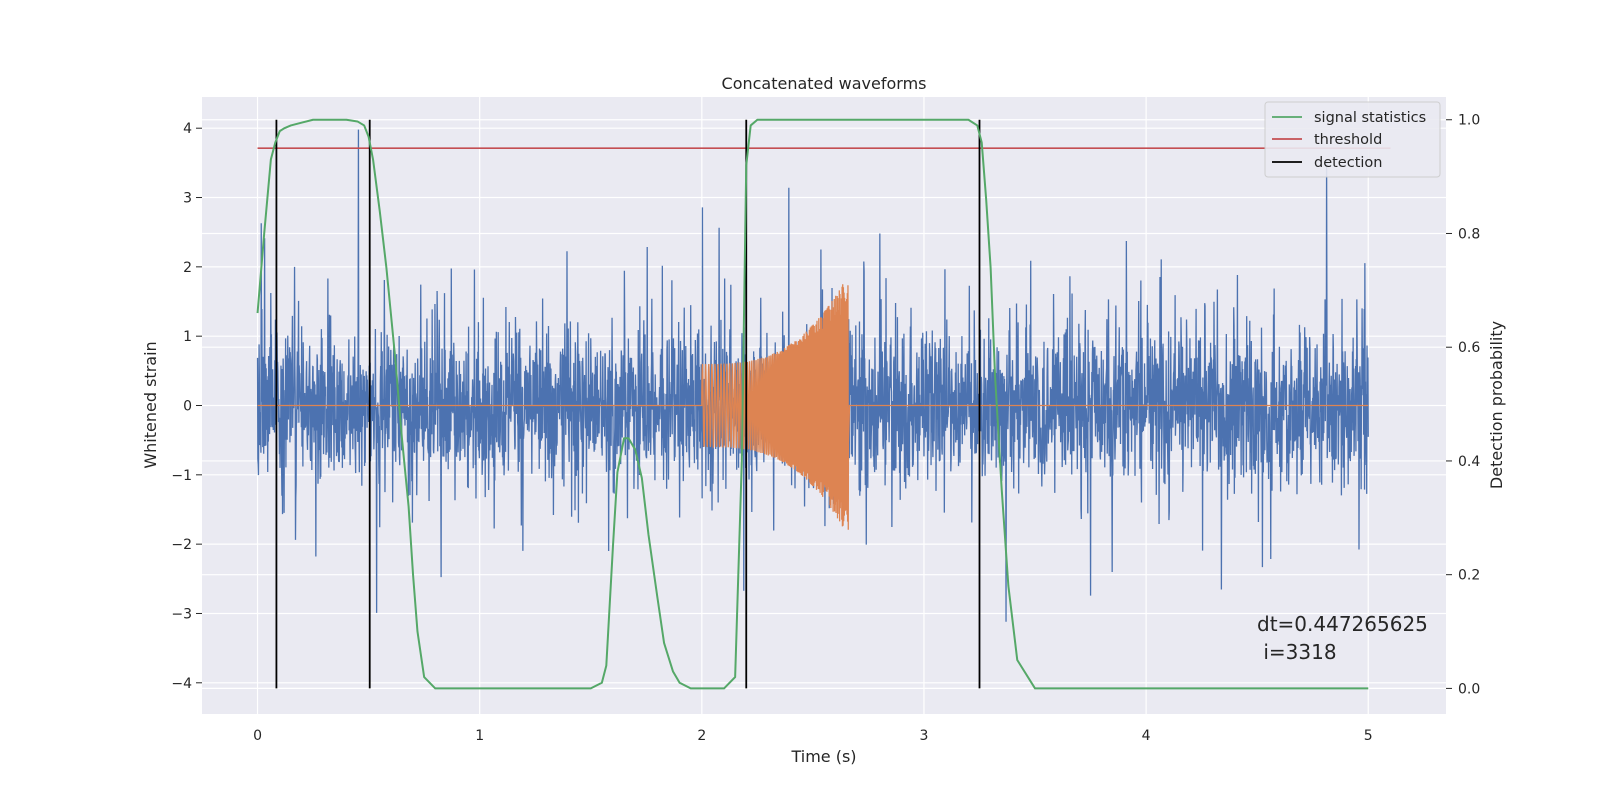 The image size is (1600, 800). I want to click on x-tick-label: 2, so click(701, 736).